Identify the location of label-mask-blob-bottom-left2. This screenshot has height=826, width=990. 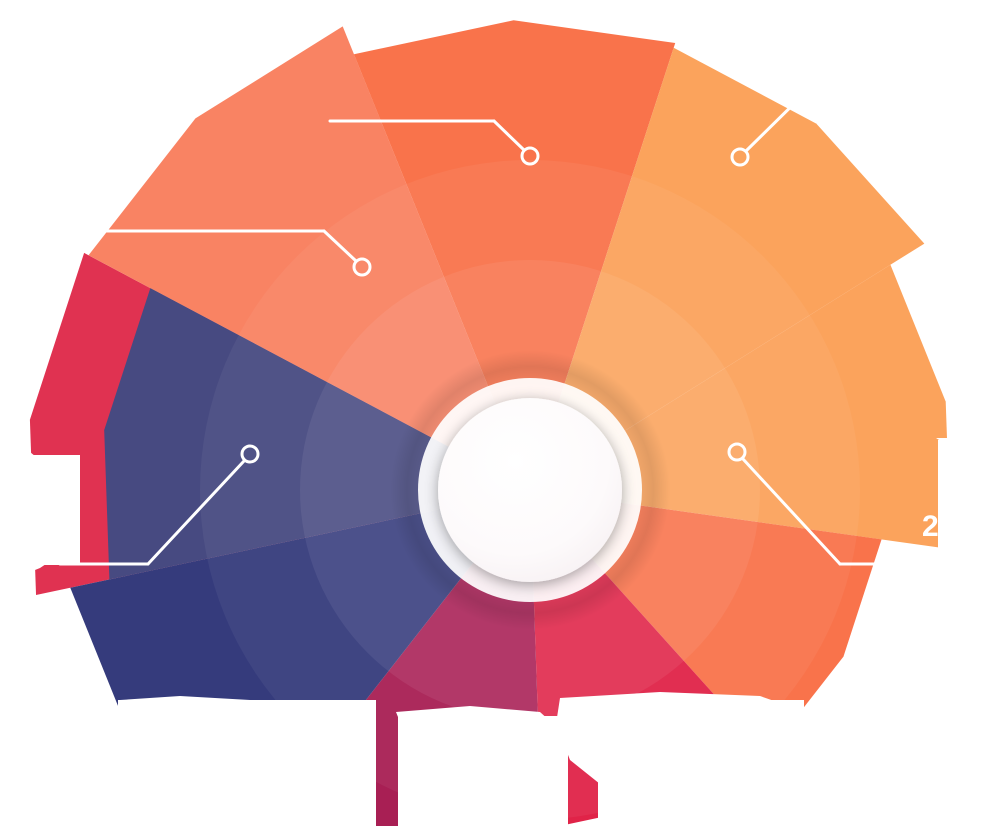
(189, 778).